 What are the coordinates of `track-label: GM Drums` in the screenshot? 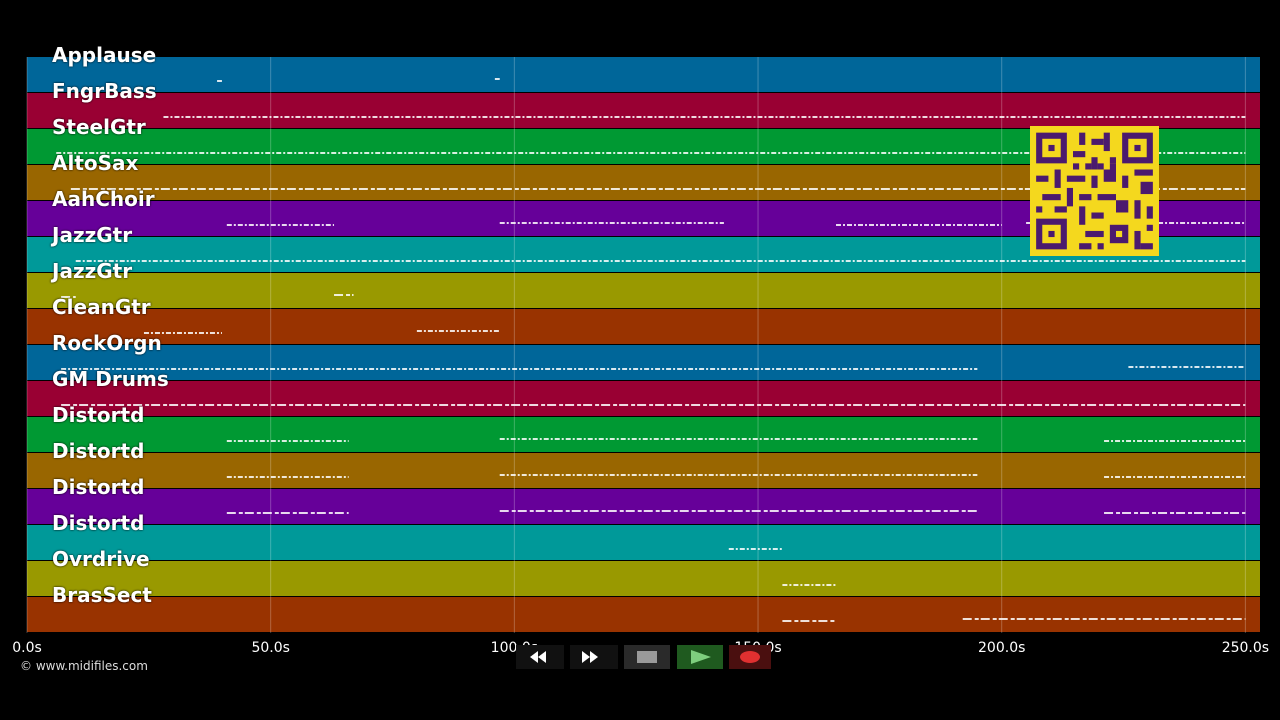 It's located at (110, 379).